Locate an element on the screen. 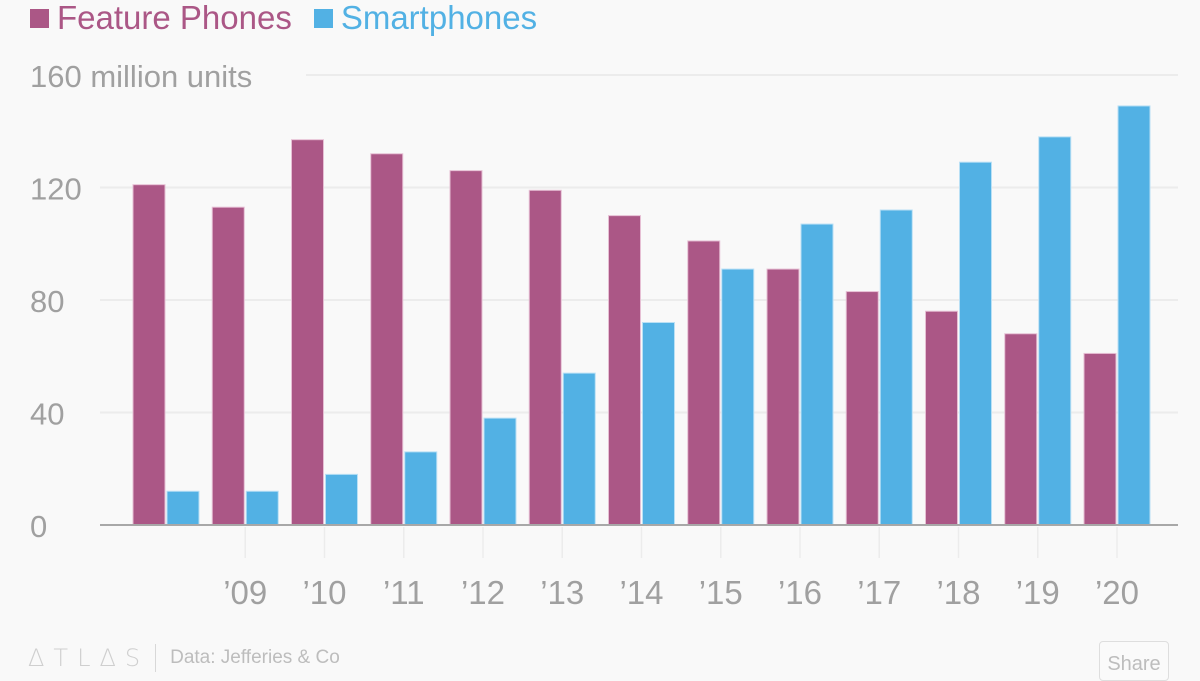 The height and width of the screenshot is (681, 1200). bar-feature-phones-2020 is located at coordinates (1100, 439).